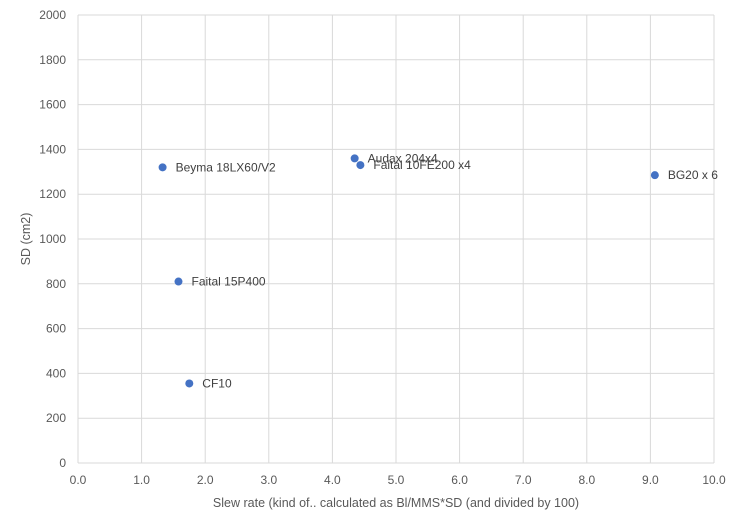 The width and height of the screenshot is (737, 532). What do you see at coordinates (56, 284) in the screenshot?
I see `y-tick-label: 800` at bounding box center [56, 284].